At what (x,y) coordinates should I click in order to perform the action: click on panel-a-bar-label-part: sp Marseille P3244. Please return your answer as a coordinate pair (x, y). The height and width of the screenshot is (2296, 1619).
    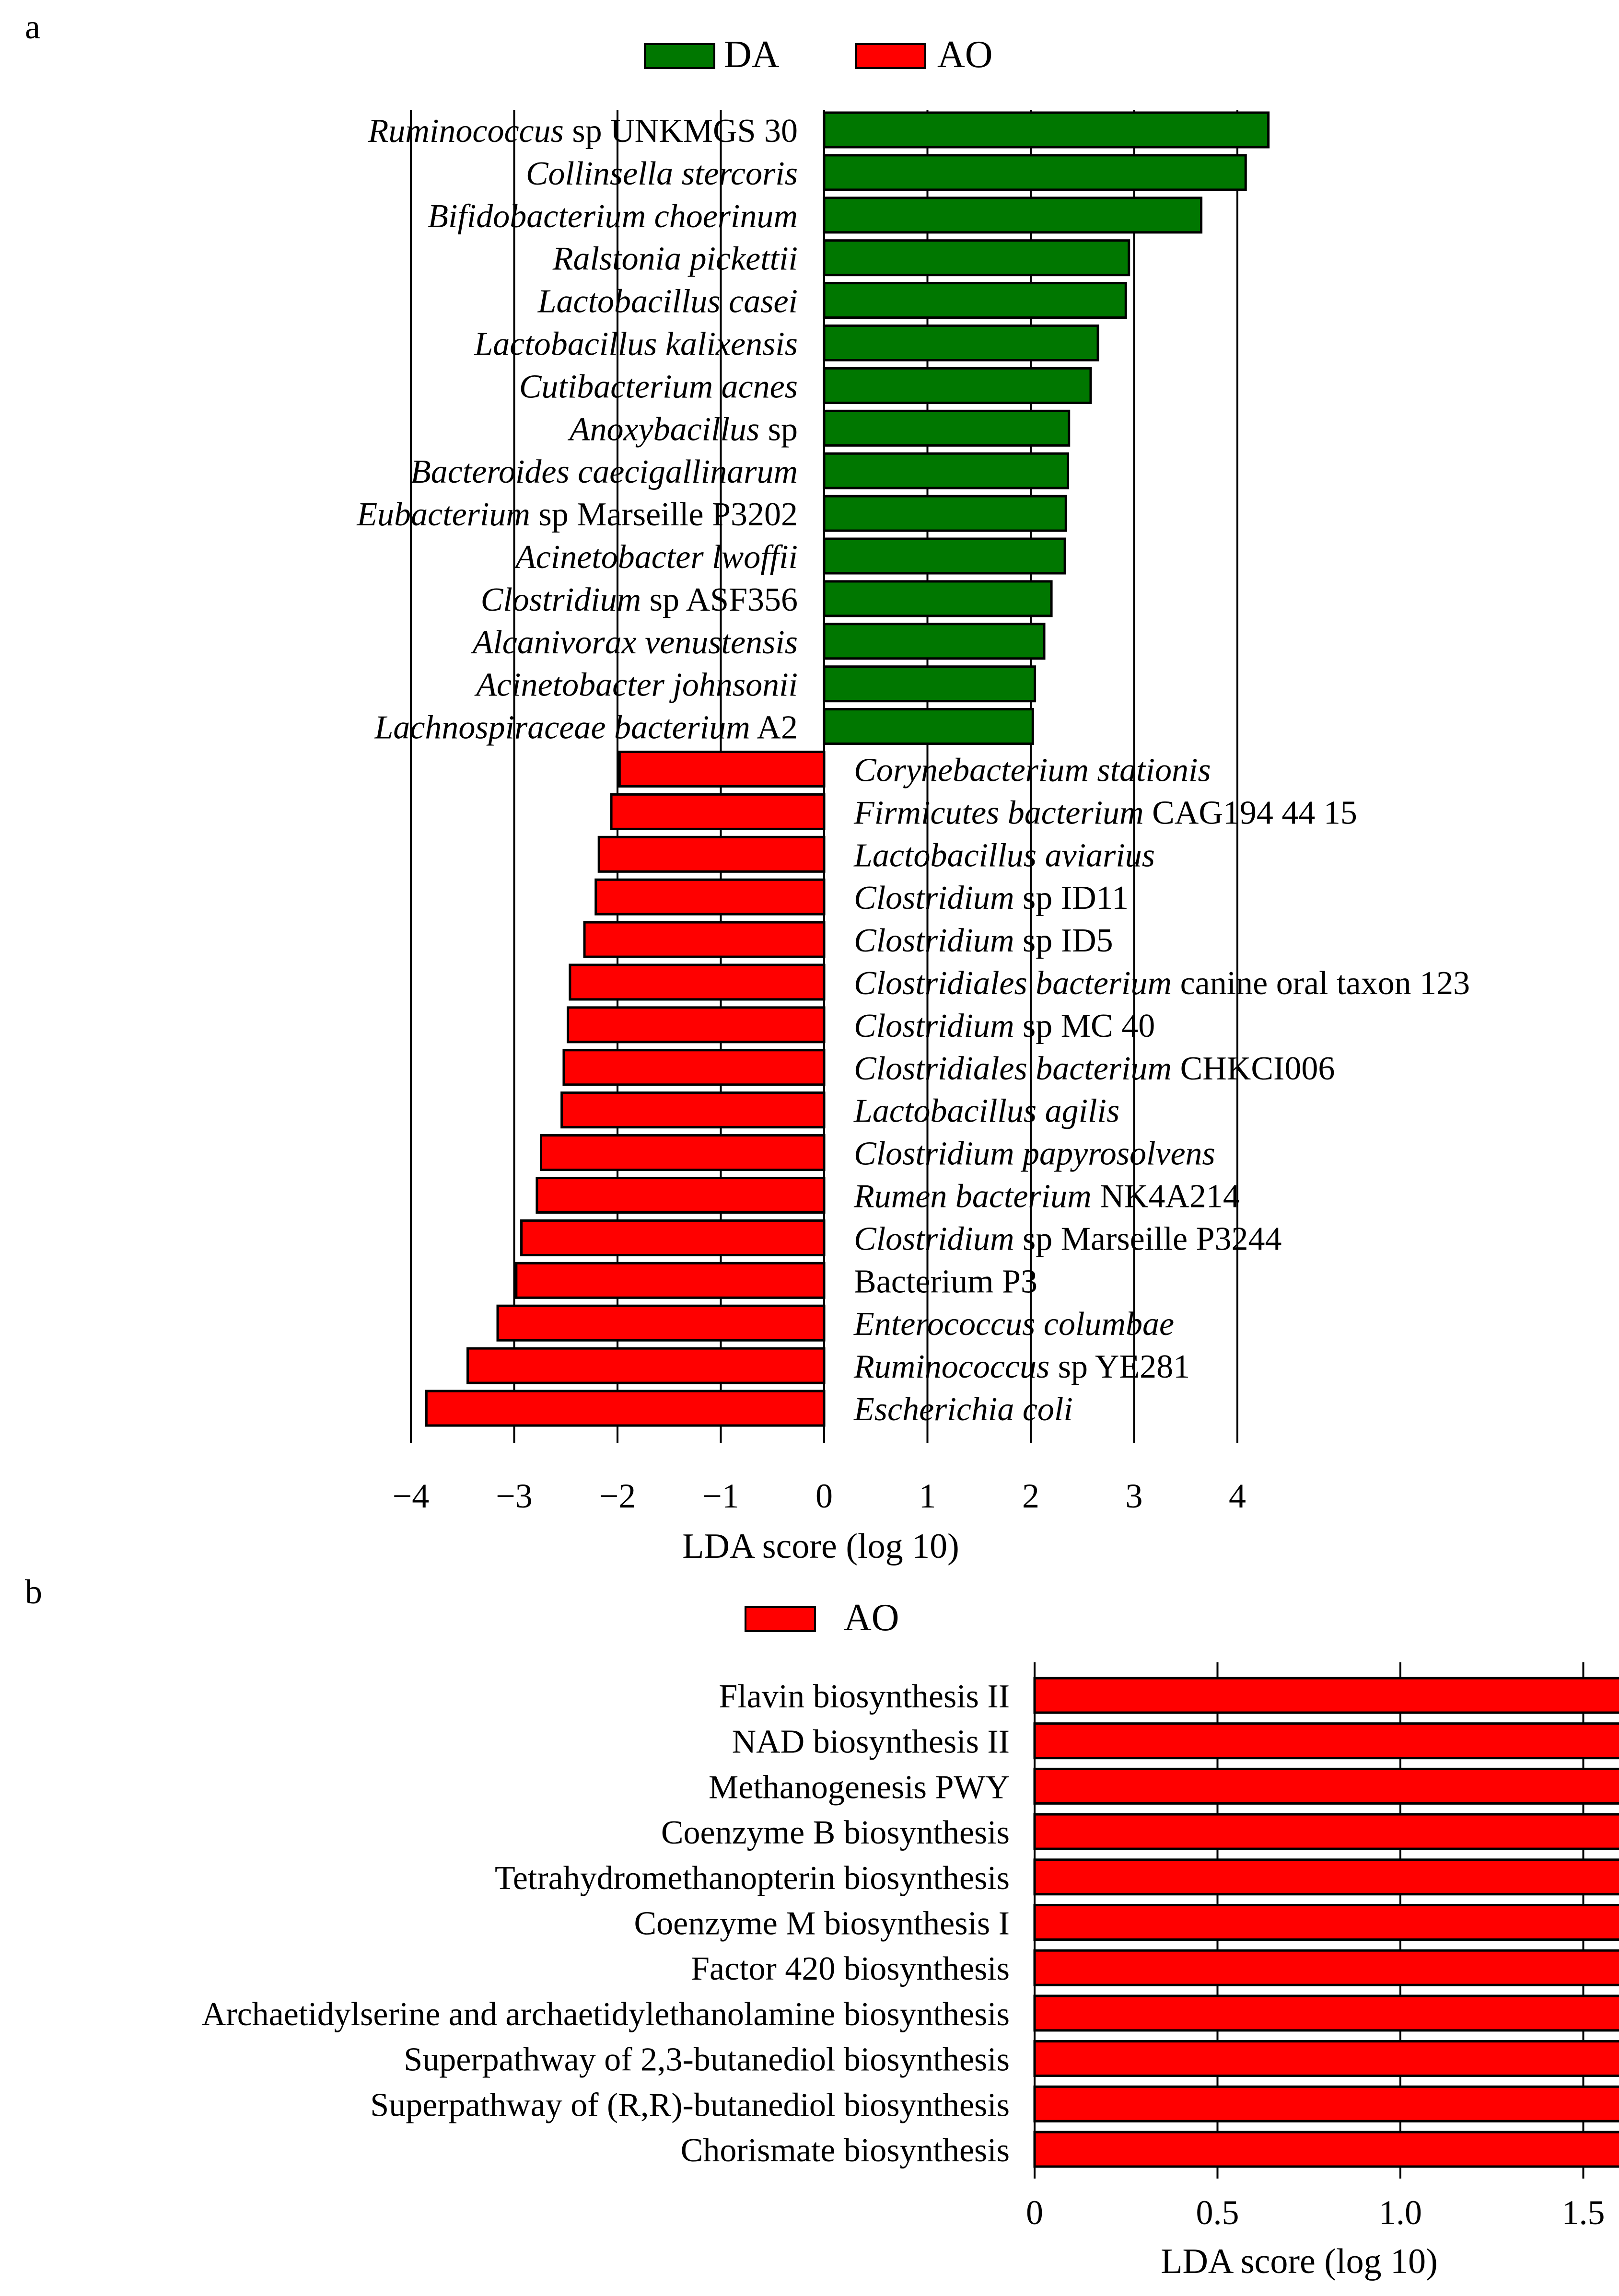
    Looking at the image, I should click on (1148, 1238).